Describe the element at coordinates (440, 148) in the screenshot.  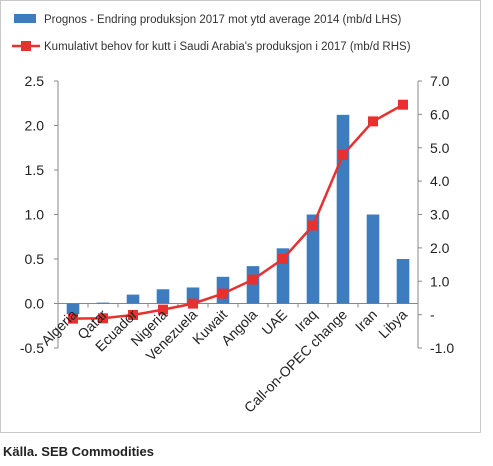
I see `right-tick-label: 5.0` at that location.